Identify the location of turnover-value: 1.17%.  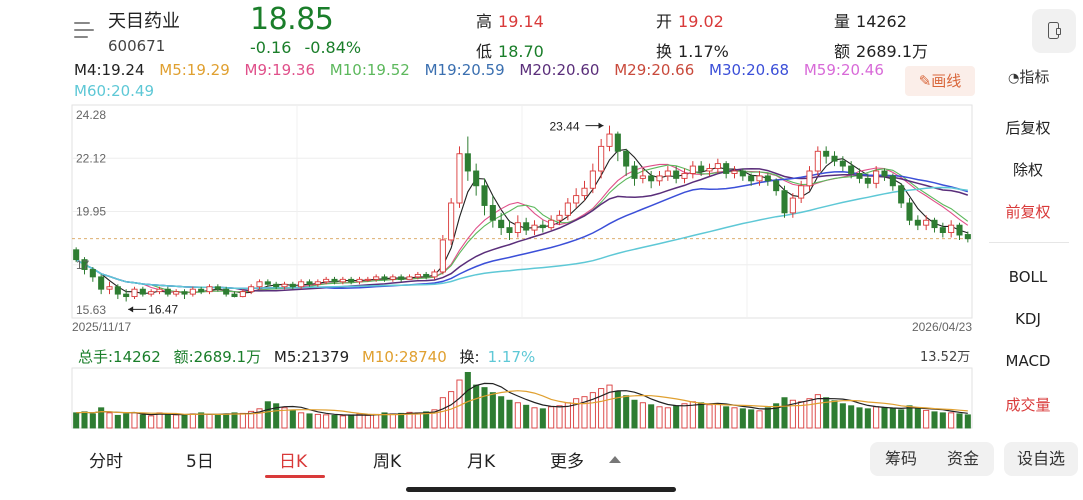
(703, 51).